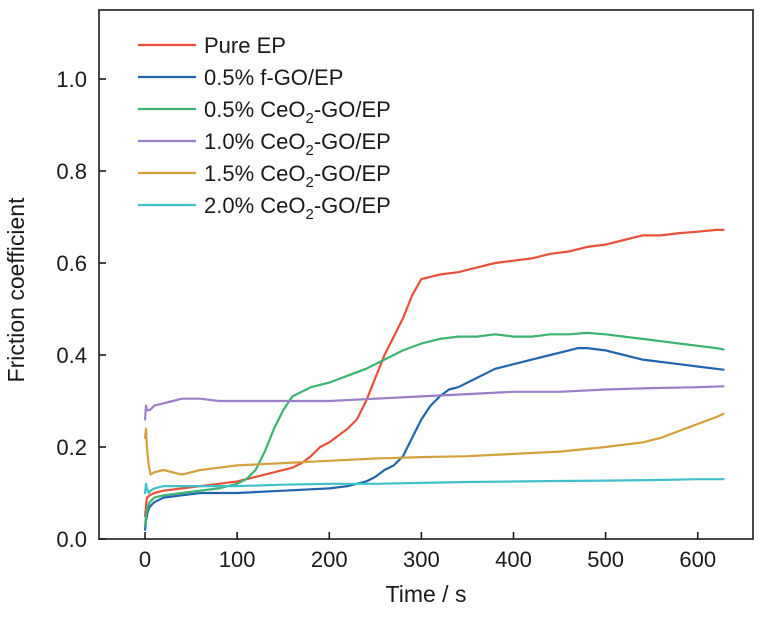 The height and width of the screenshot is (619, 768). Describe the element at coordinates (81, 309) in the screenshot. I see `y-axis-ticks: 0.0 0.2 0.4 0.6 0.8 1.0` at that location.